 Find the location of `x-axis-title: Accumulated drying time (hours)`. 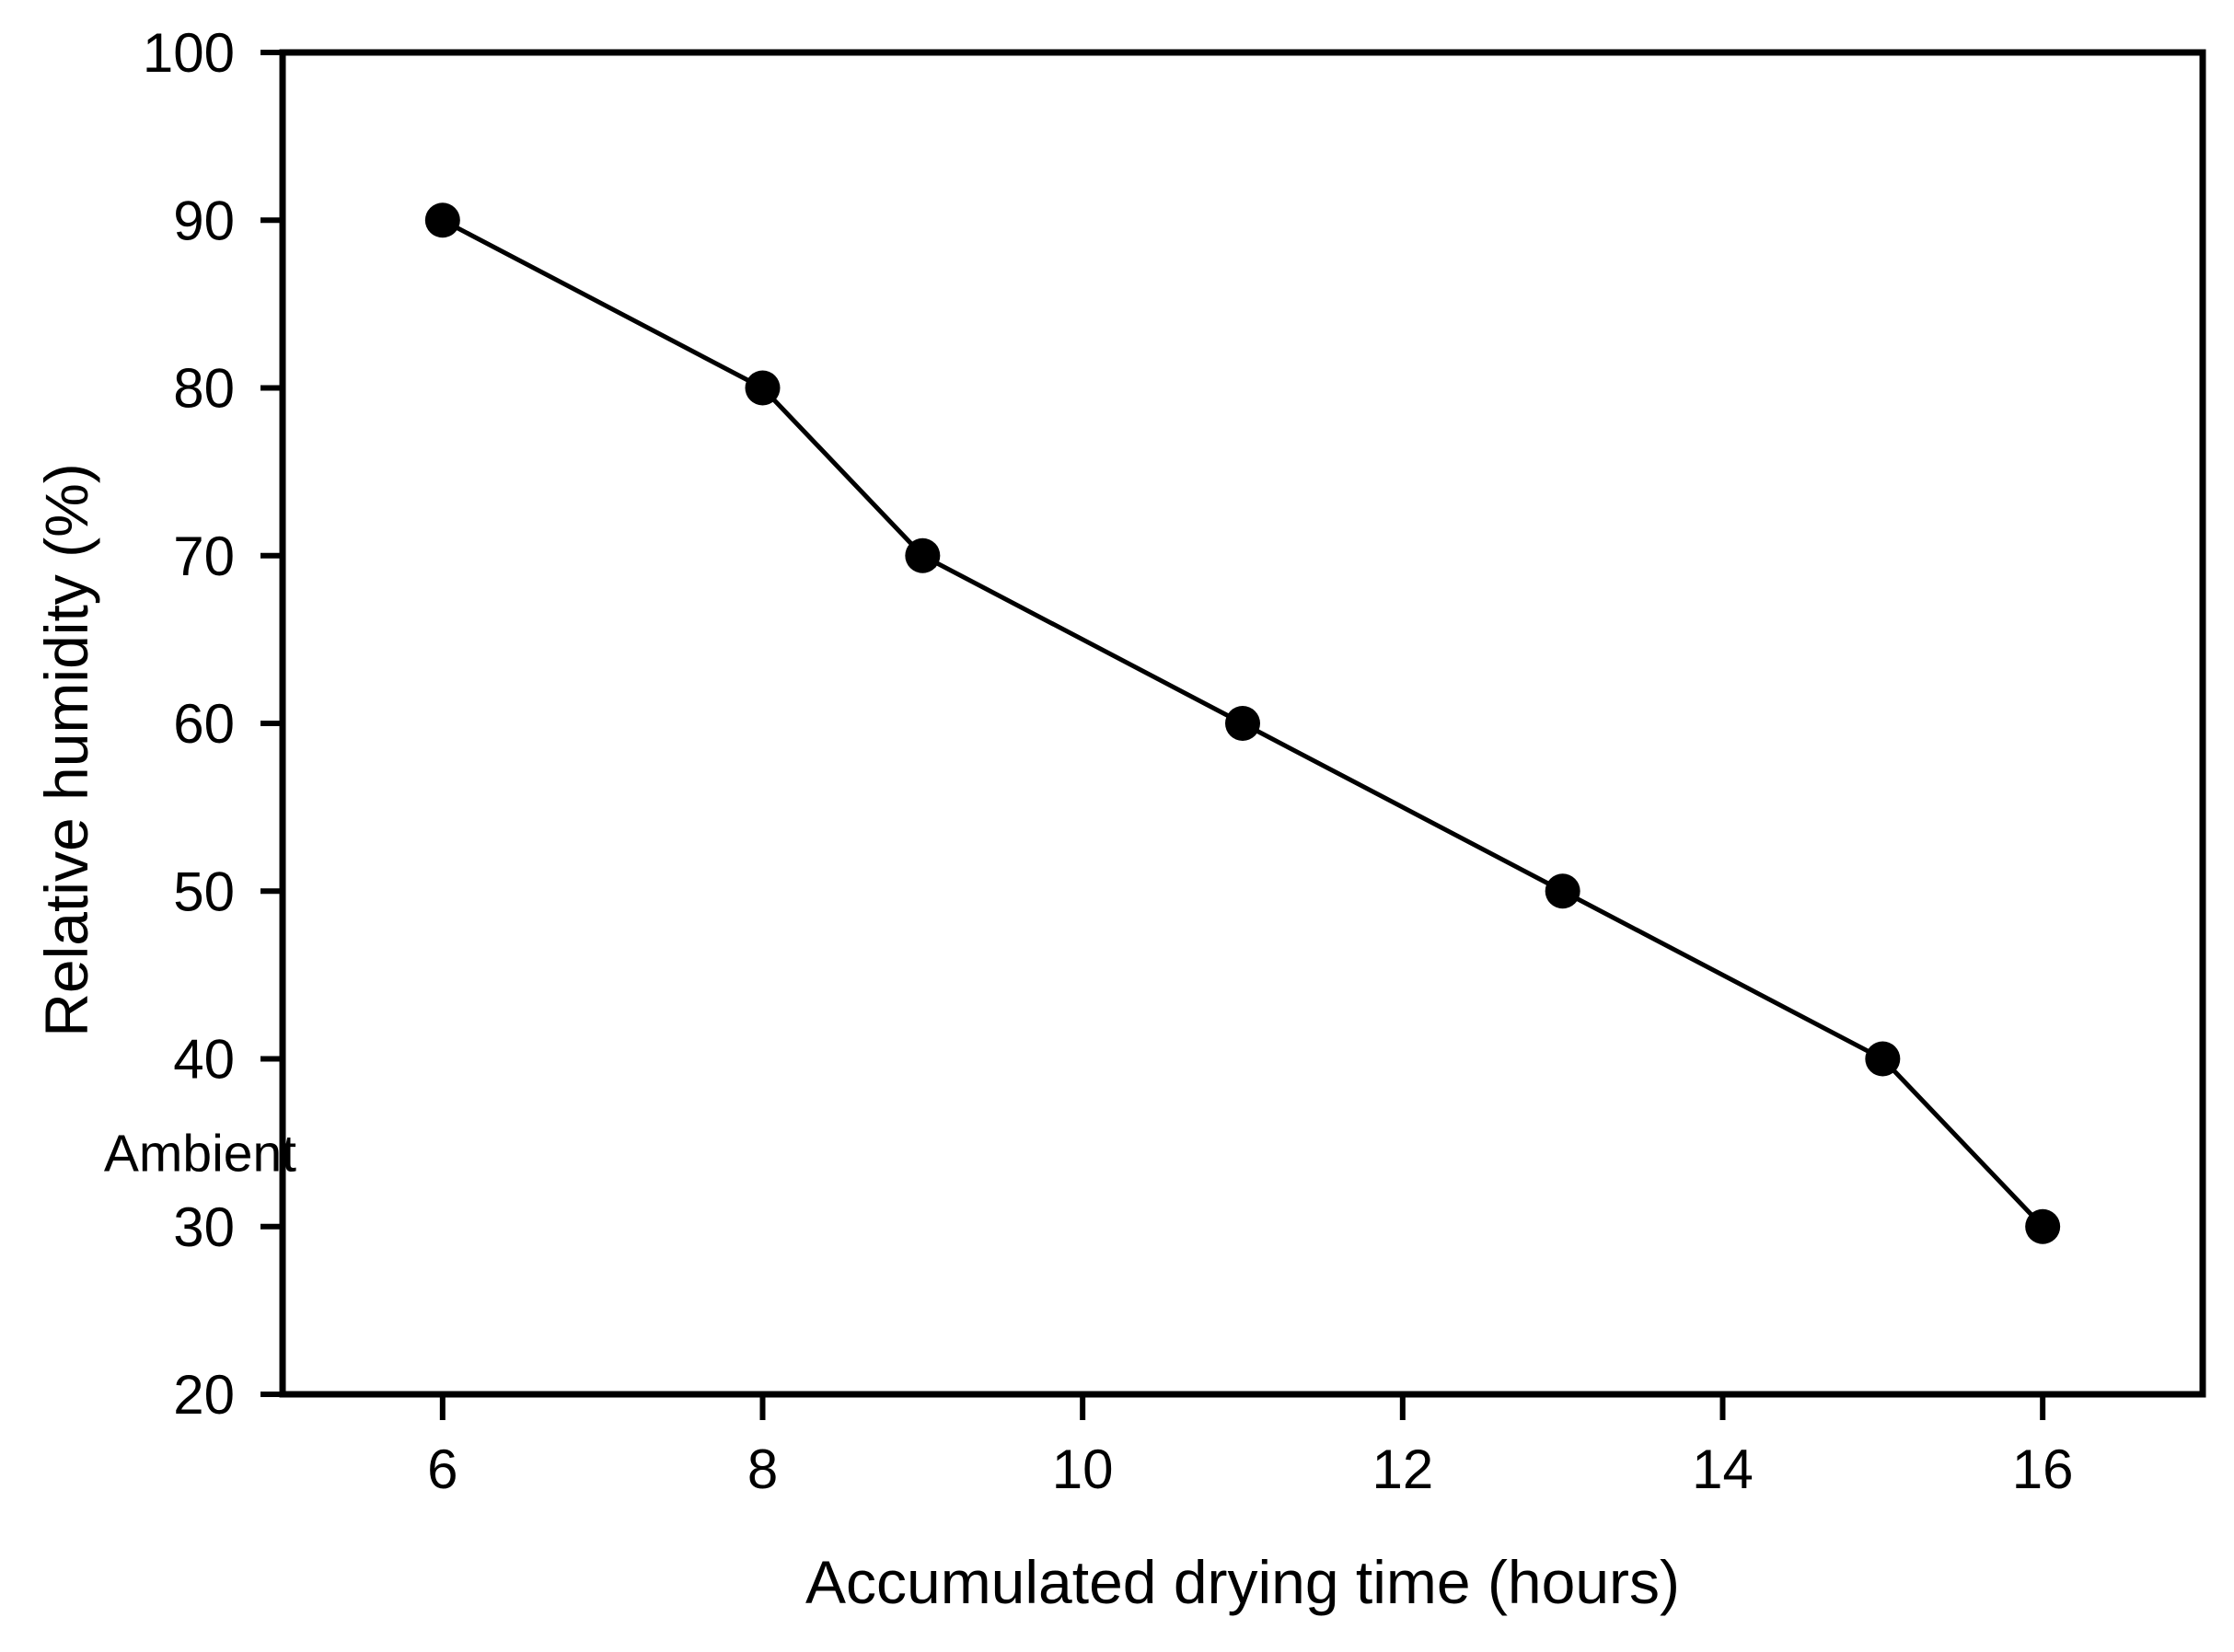

x-axis-title: Accumulated drying time (hours) is located at coordinates (1242, 1582).